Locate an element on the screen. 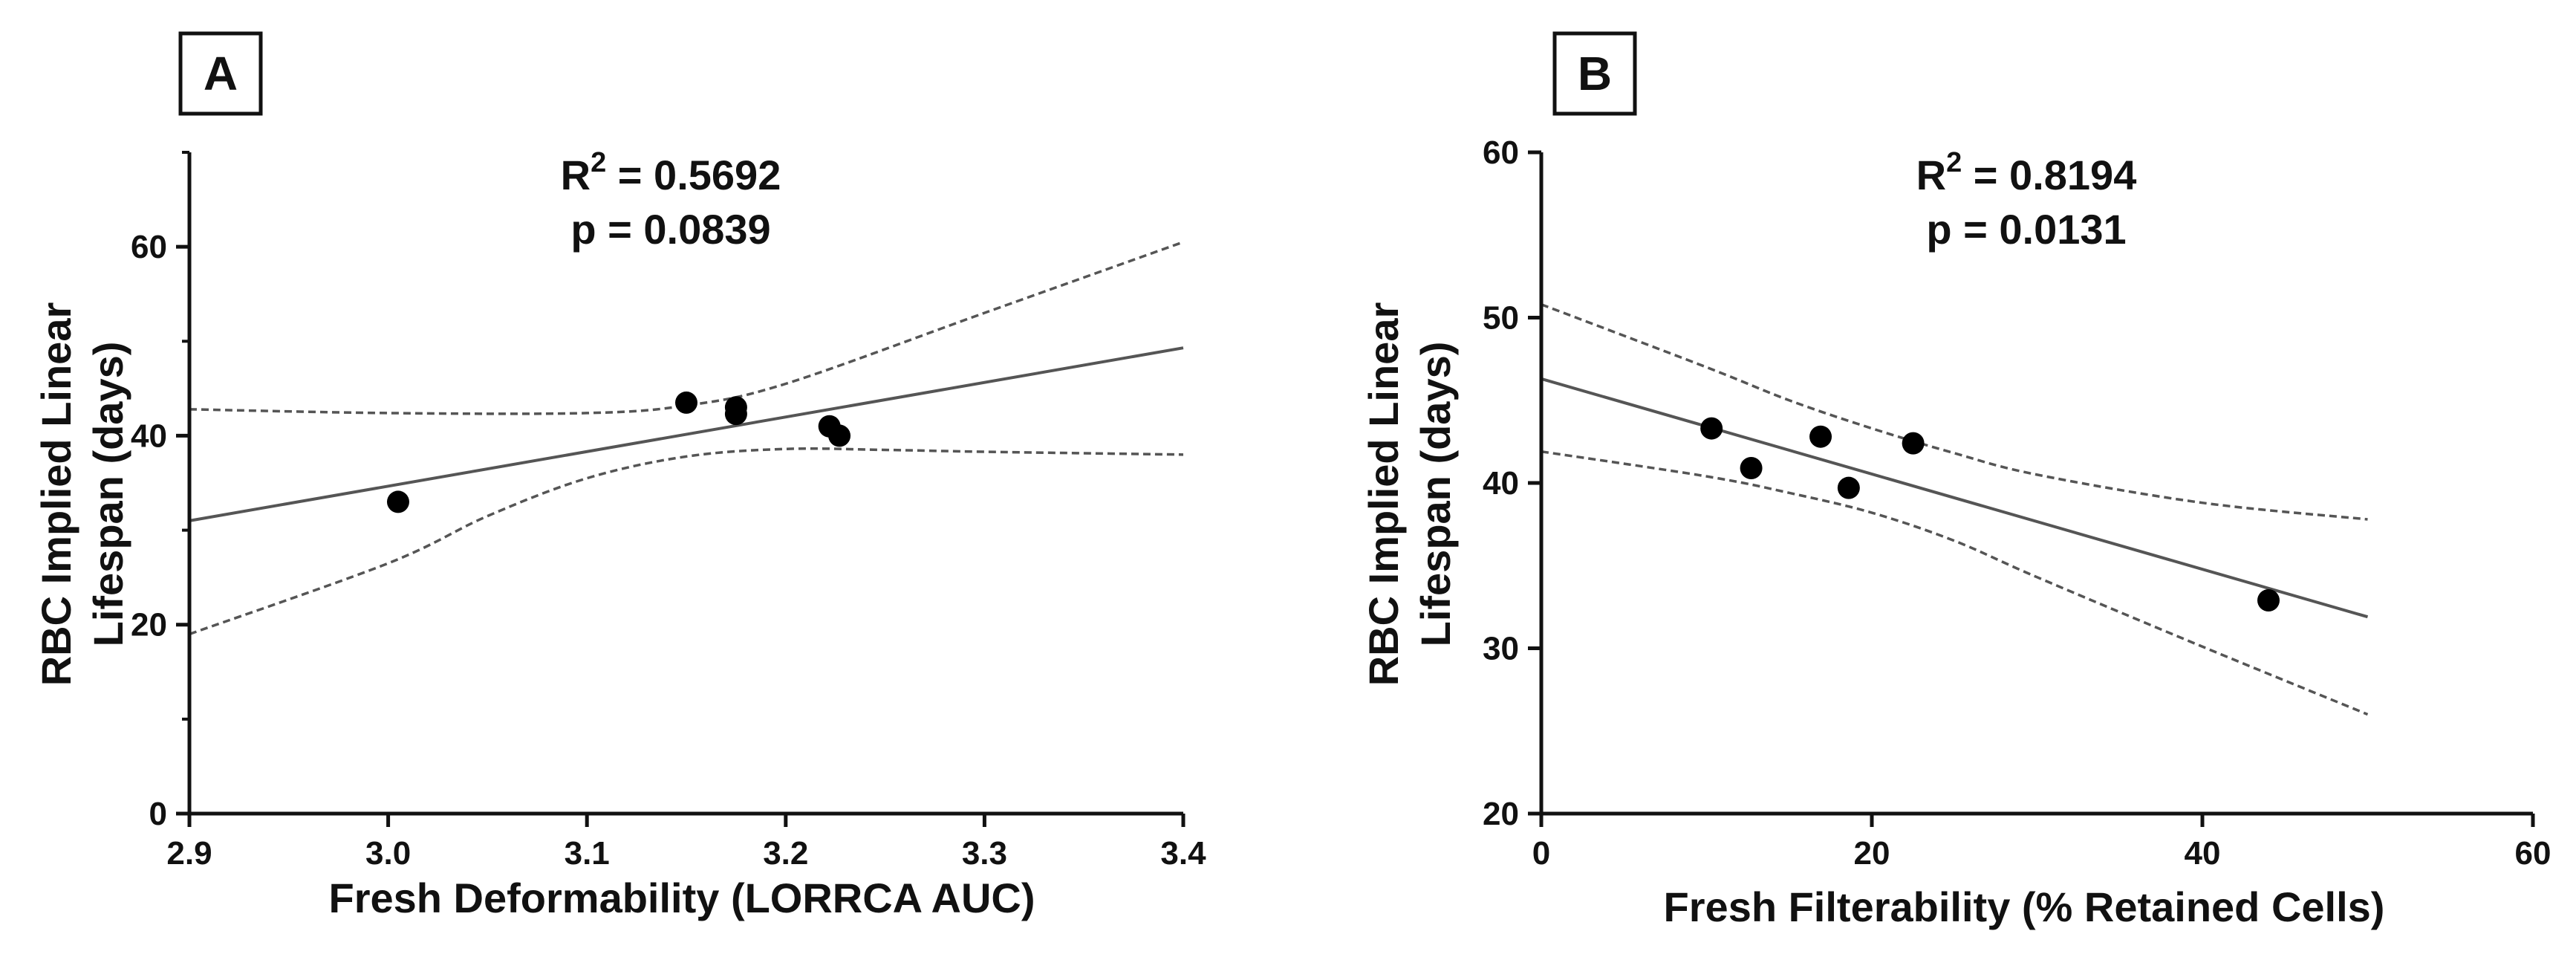 The width and height of the screenshot is (2576, 957). panel-a-p-value: p = 0.0839 is located at coordinates (670, 229).